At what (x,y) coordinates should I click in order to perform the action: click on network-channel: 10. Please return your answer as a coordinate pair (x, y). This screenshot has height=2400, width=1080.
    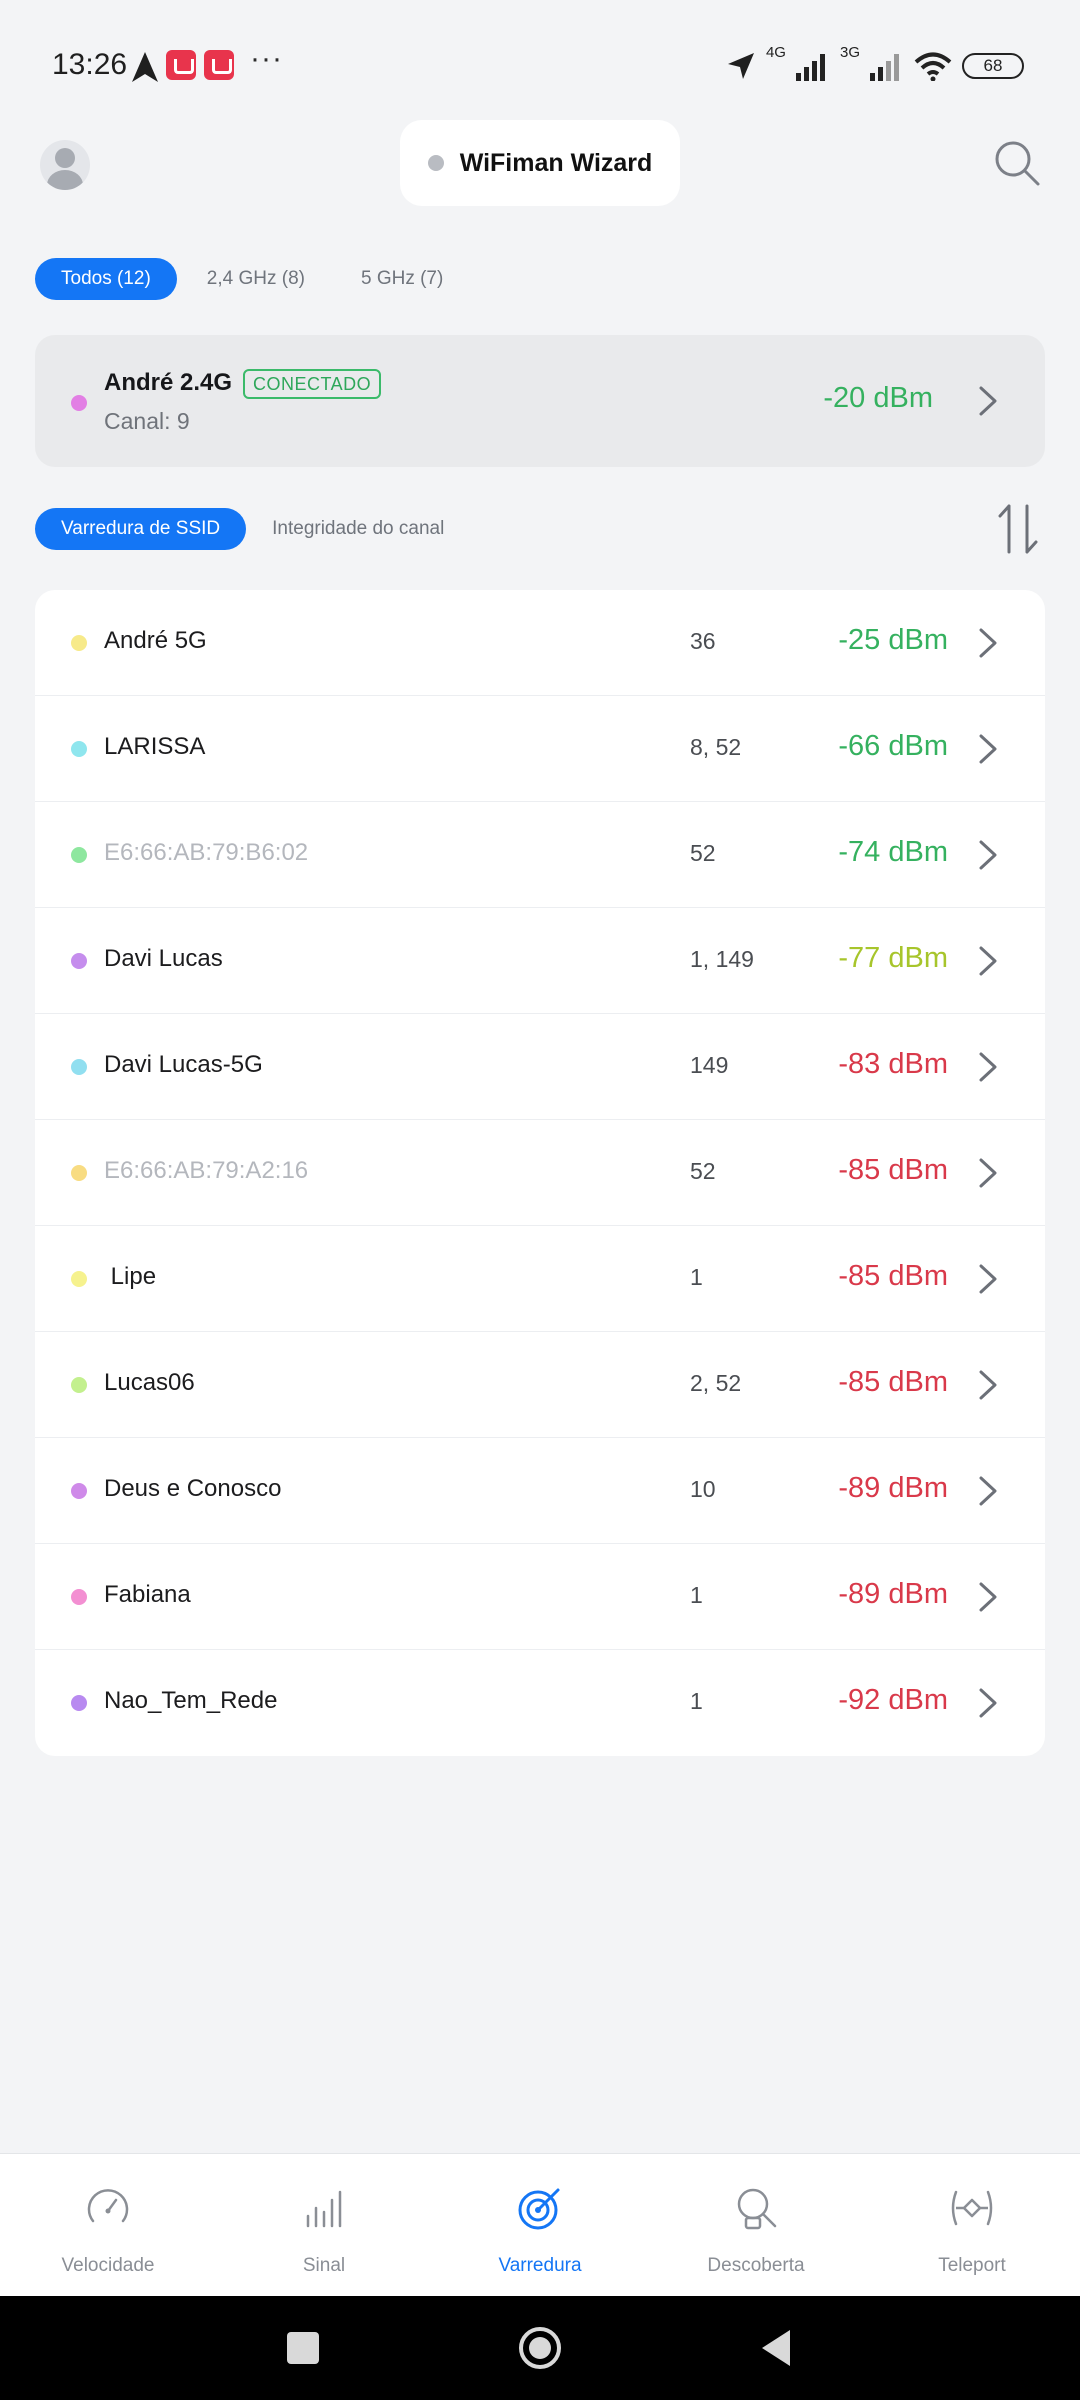
    Looking at the image, I should click on (703, 1489).